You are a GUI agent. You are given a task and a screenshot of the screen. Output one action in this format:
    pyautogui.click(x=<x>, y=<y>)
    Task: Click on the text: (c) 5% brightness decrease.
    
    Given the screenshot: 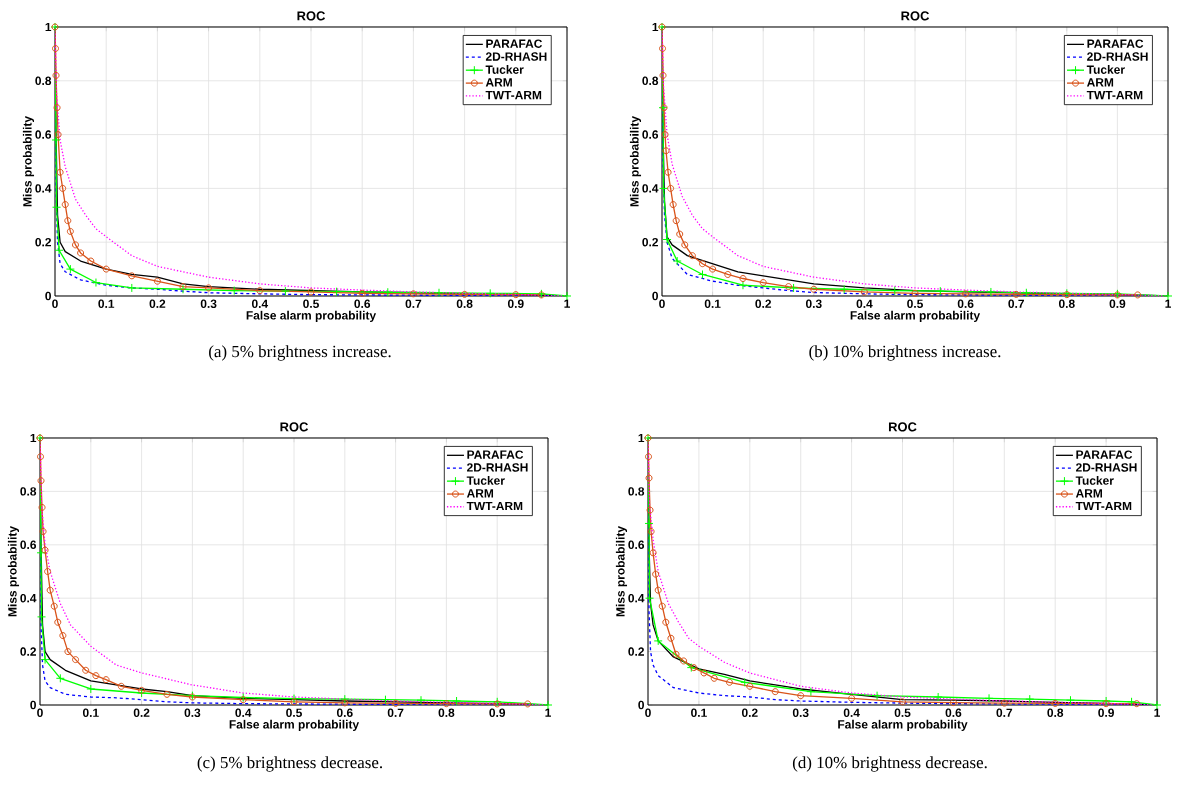 What is the action you would take?
    pyautogui.click(x=290, y=764)
    